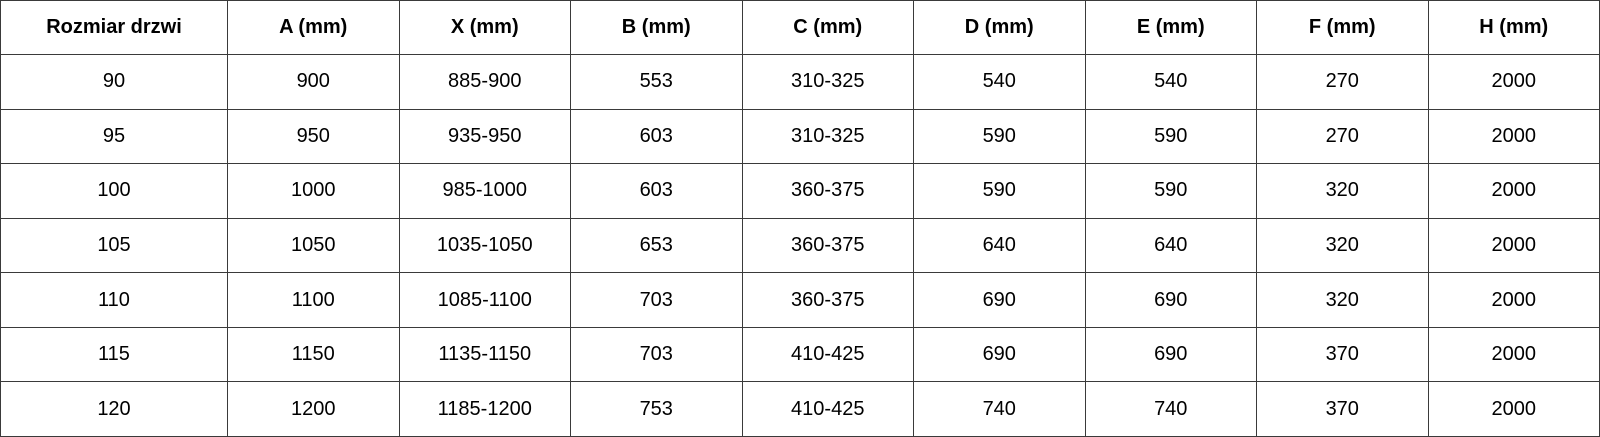 The width and height of the screenshot is (1600, 437). Describe the element at coordinates (114, 354) in the screenshot. I see `table-cell: 115` at that location.